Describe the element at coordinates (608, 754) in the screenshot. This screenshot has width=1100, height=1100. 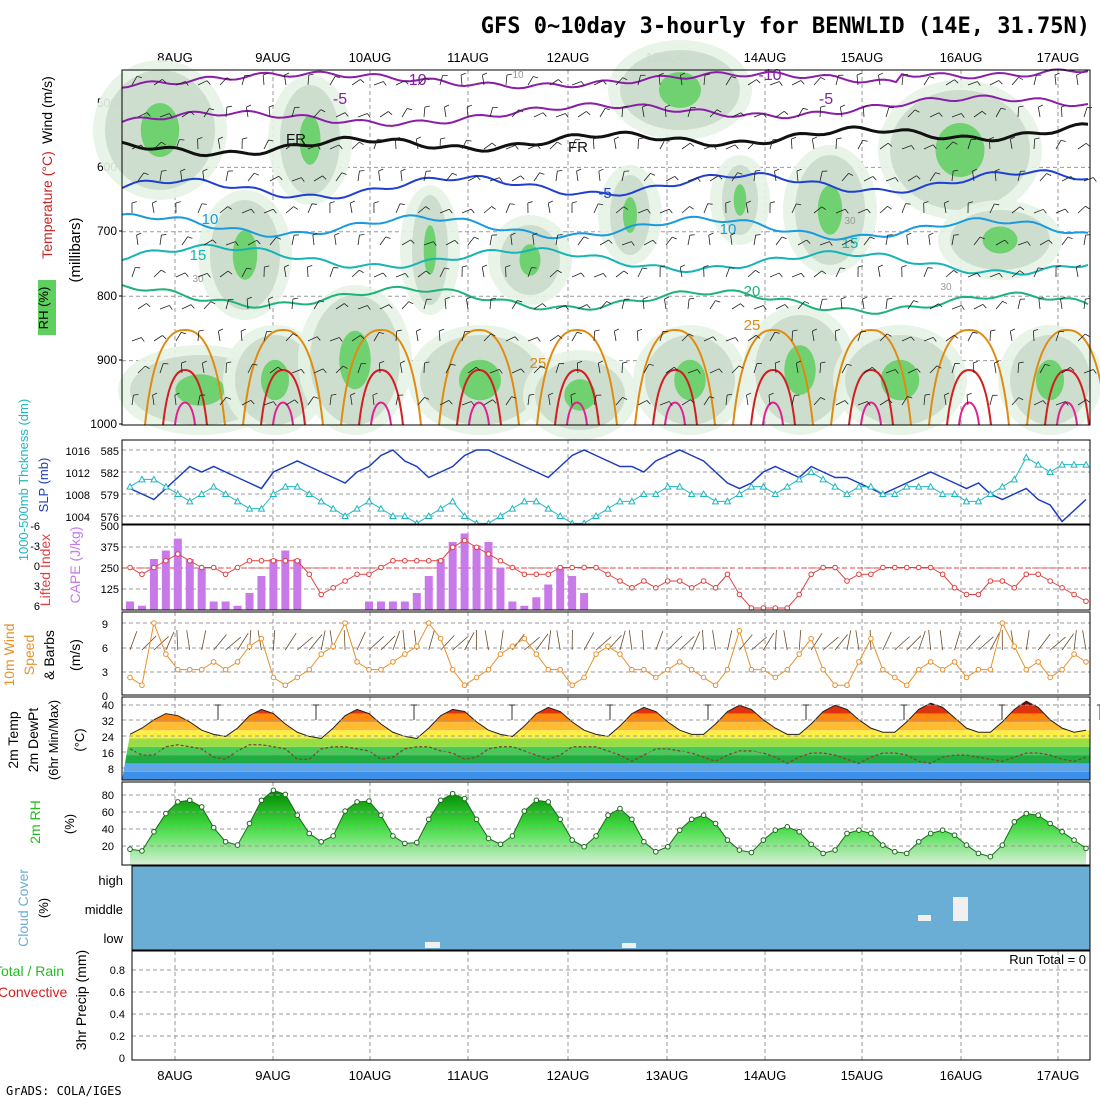
I see `dewpoint-line` at that location.